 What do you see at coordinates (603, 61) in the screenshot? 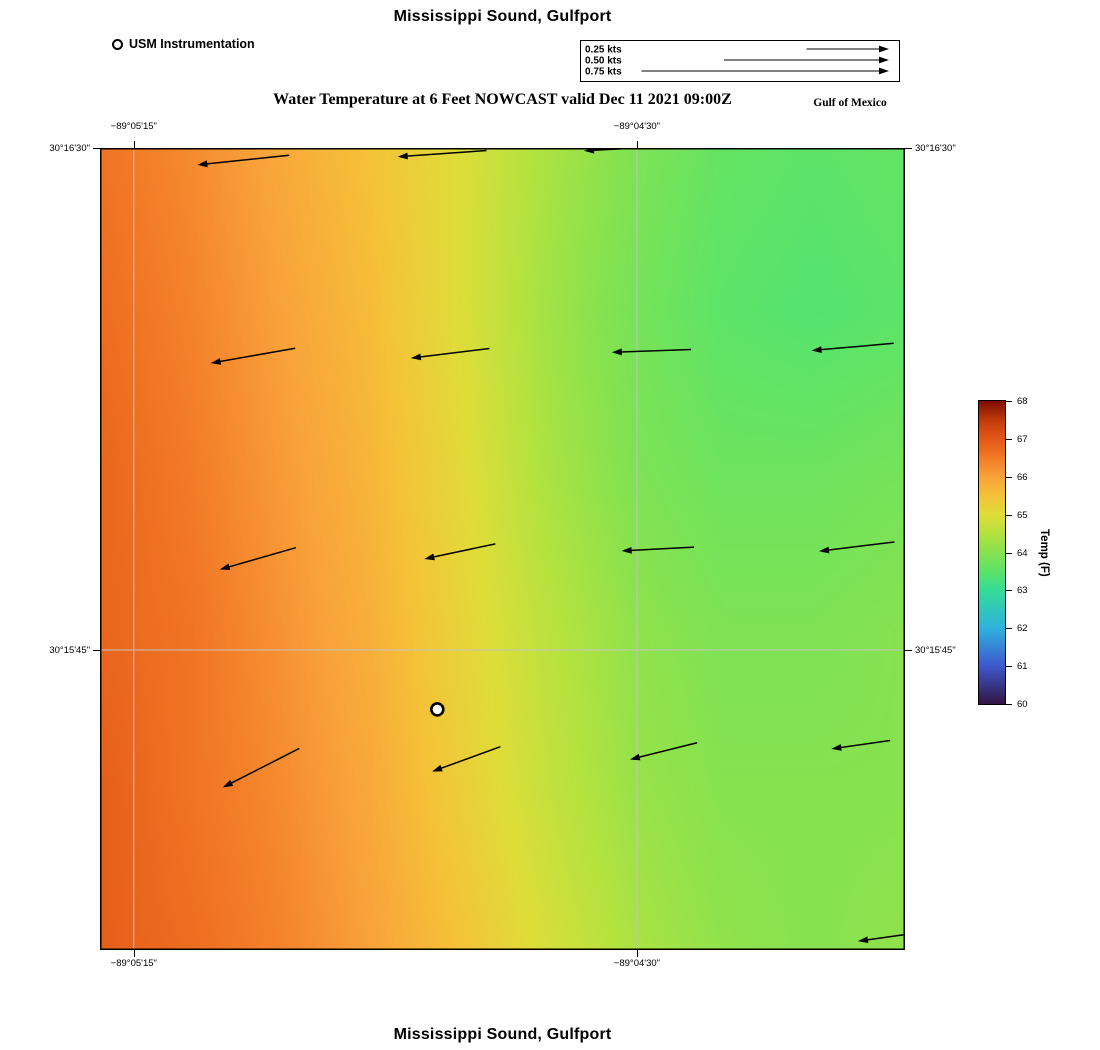
I see `speed-legend-label: 0.50 kts` at bounding box center [603, 61].